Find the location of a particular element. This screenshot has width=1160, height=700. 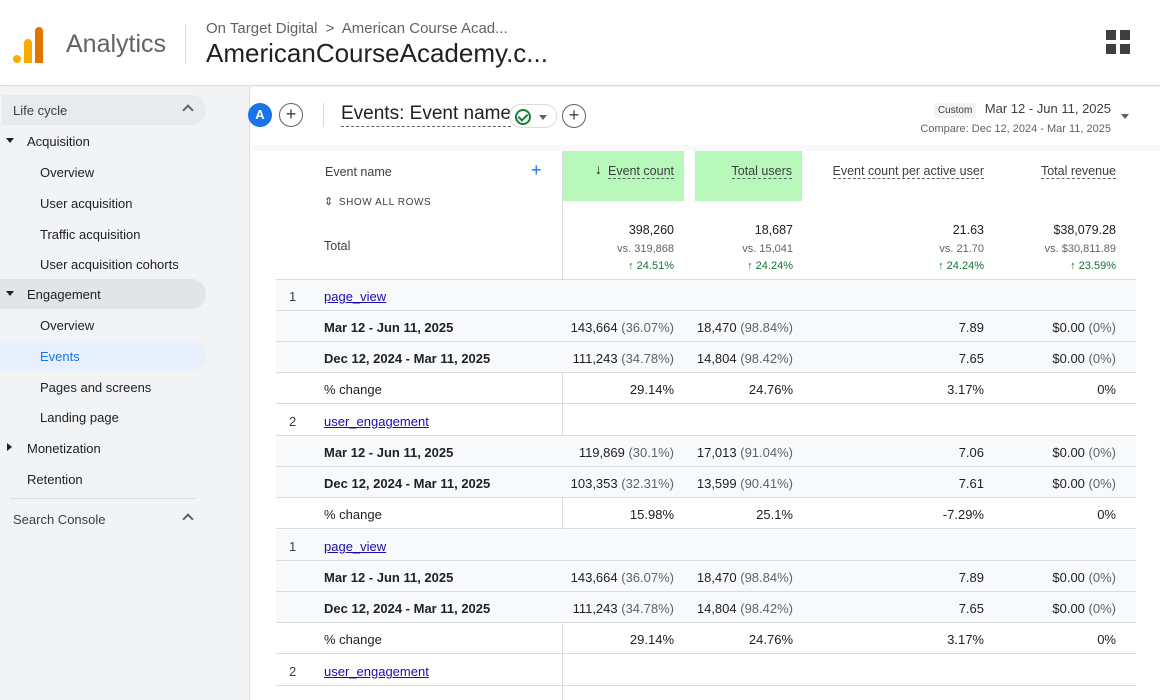

column-header-label: Event count is located at coordinates (640, 171).